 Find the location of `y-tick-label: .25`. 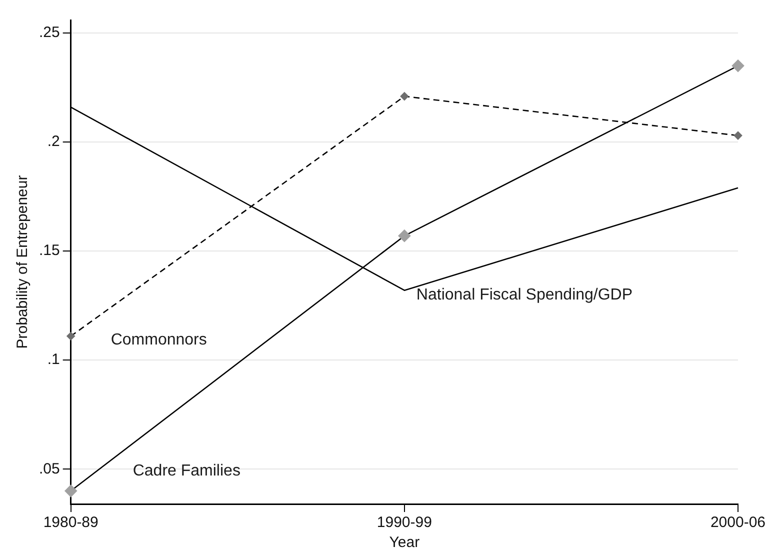

y-tick-label: .25 is located at coordinates (49, 33).